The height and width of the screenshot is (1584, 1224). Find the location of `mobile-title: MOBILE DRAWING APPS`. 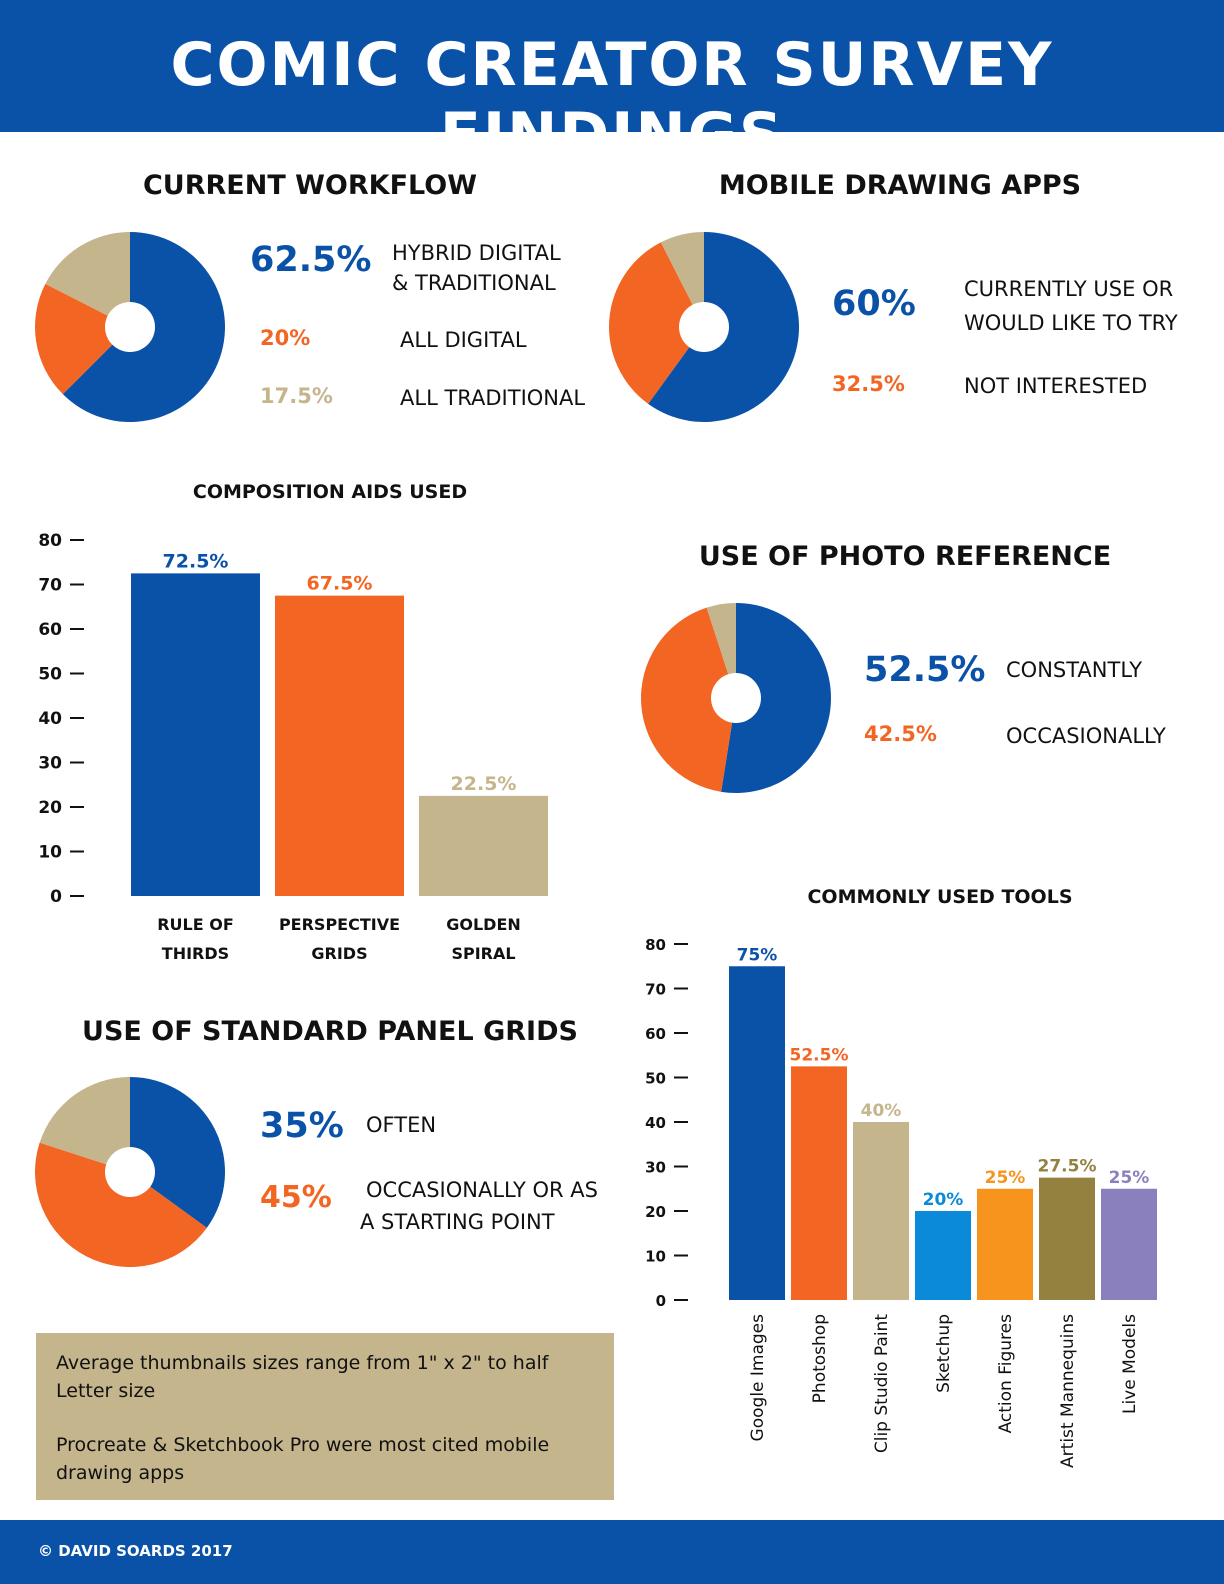

mobile-title: MOBILE DRAWING APPS is located at coordinates (900, 185).